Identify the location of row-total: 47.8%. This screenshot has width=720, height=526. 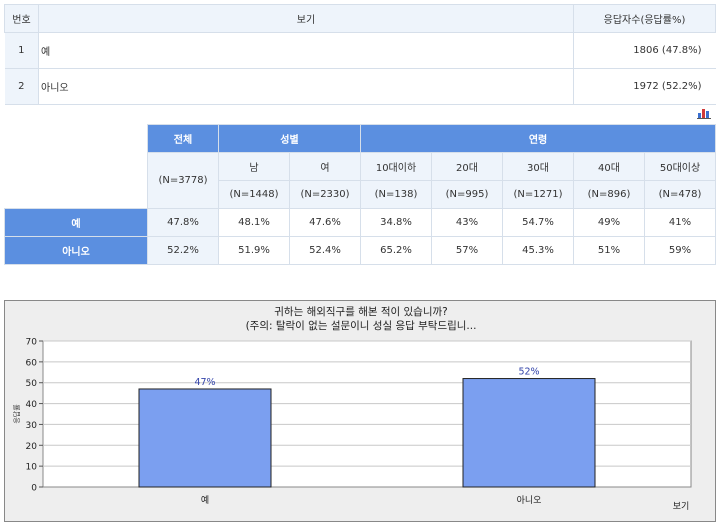
(183, 222).